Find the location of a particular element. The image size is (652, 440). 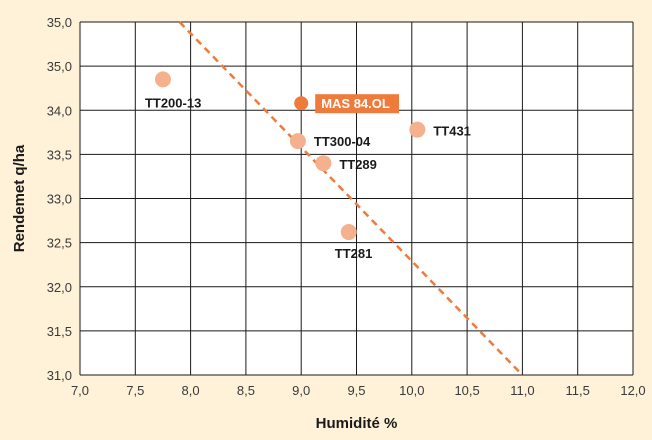

x-tick-label: 8,5 is located at coordinates (246, 390).